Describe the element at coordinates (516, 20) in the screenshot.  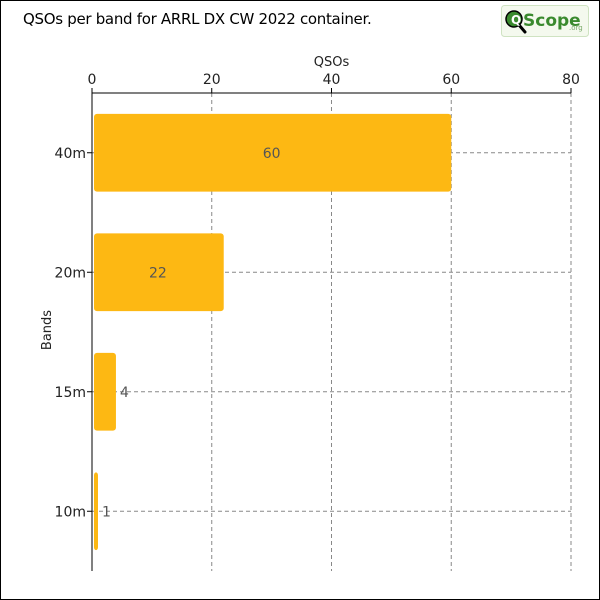
I see `svg-text: Q` at that location.